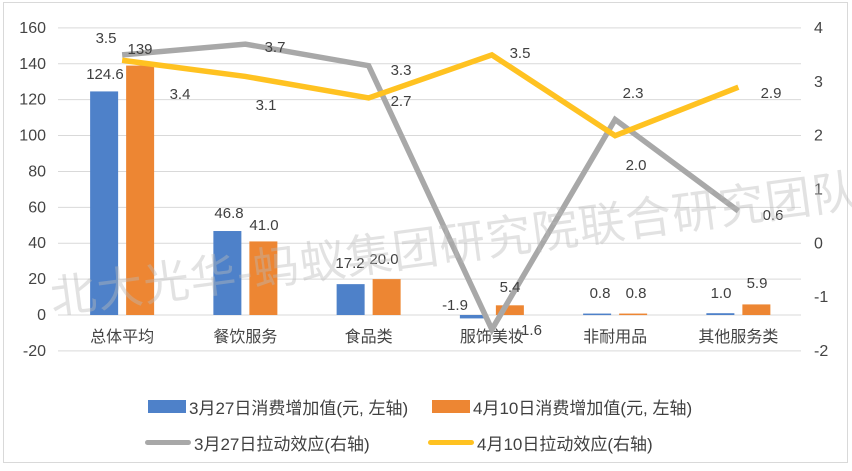  What do you see at coordinates (401, 101) in the screenshot?
I see `data-label: 2.7` at bounding box center [401, 101].